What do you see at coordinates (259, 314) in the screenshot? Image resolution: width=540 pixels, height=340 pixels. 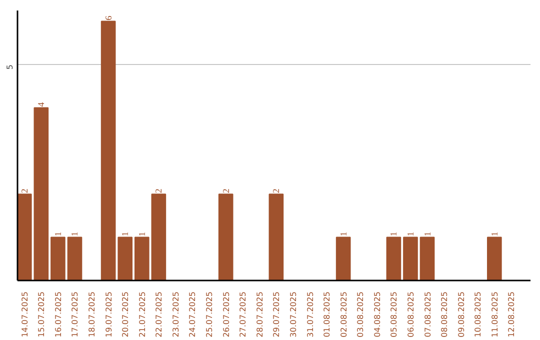 I see `x-tick-label: 28.07.2025` at bounding box center [259, 314].